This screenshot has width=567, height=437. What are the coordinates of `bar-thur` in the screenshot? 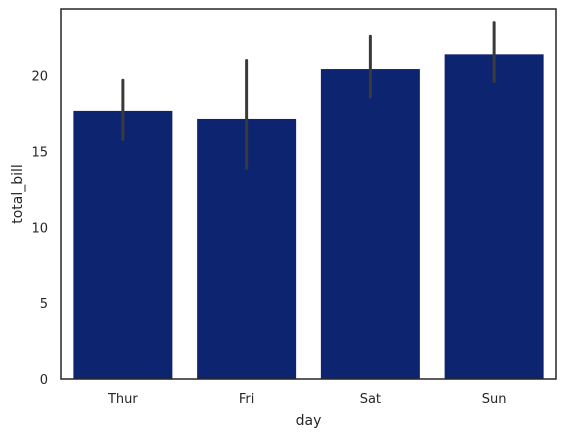 It's located at (123, 244).